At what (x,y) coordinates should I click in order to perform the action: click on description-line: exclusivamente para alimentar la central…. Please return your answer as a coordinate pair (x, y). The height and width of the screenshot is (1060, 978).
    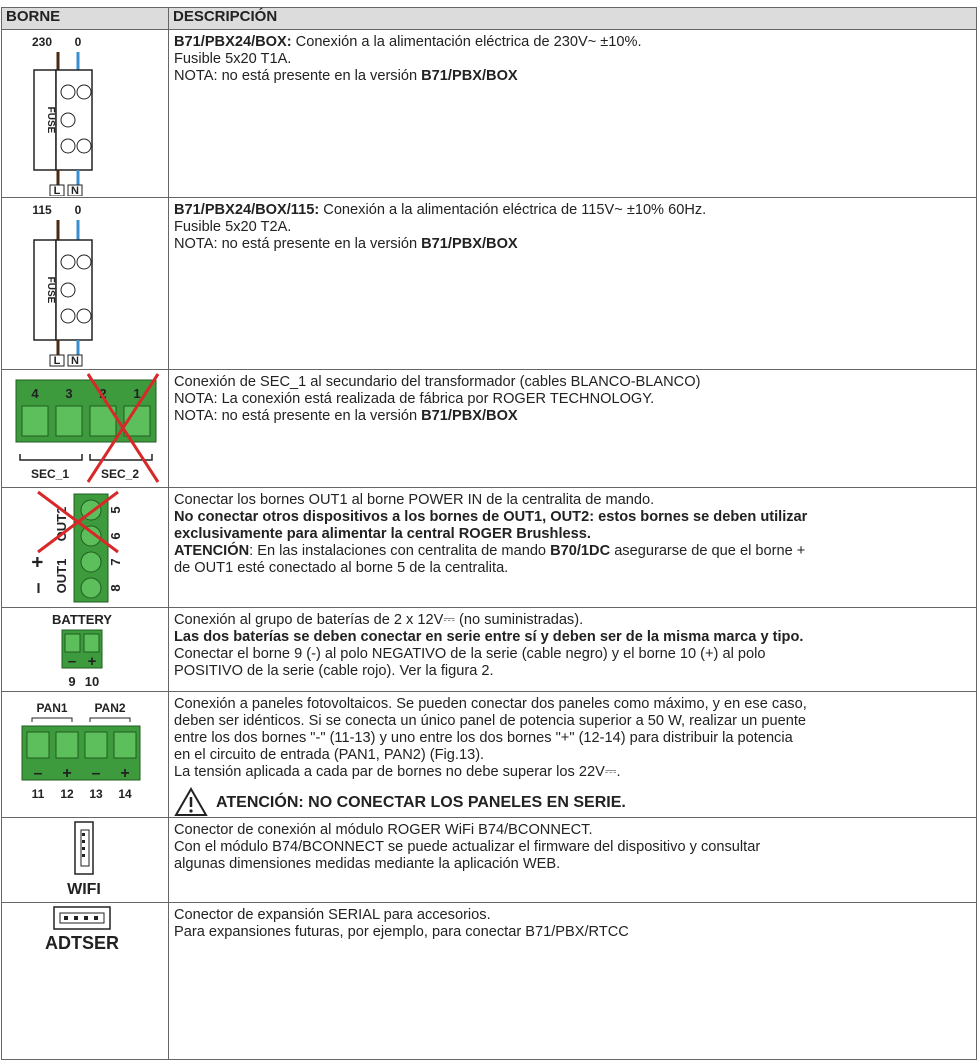
    Looking at the image, I should click on (572, 534).